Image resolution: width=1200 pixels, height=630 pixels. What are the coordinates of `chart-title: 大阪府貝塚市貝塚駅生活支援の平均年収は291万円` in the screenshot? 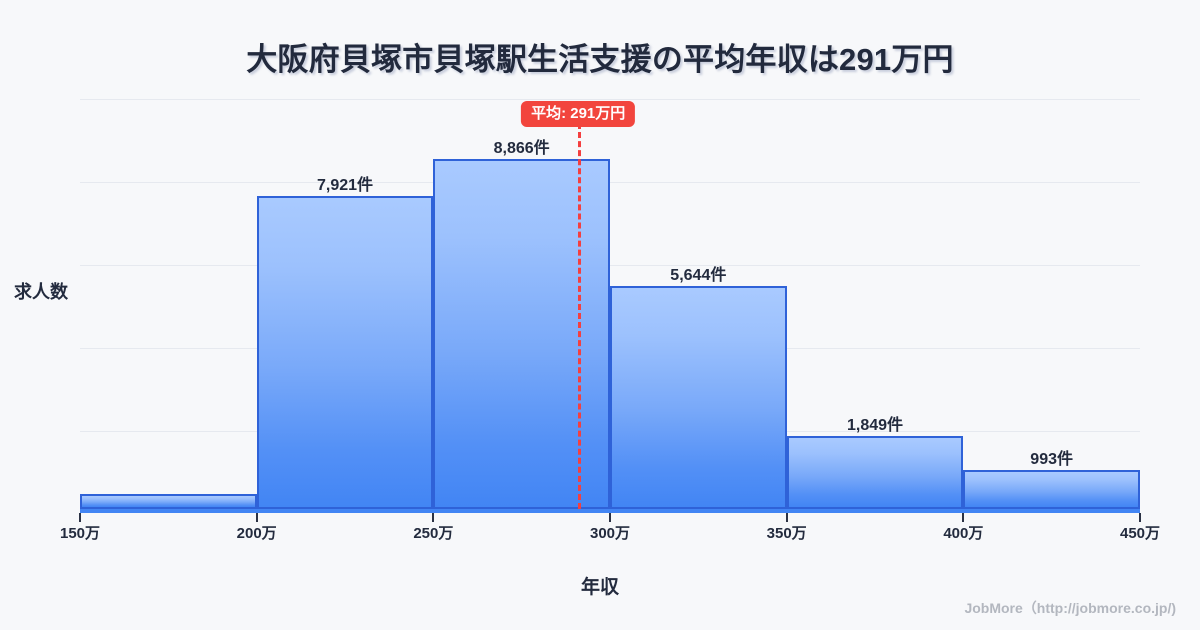 It's located at (600, 59).